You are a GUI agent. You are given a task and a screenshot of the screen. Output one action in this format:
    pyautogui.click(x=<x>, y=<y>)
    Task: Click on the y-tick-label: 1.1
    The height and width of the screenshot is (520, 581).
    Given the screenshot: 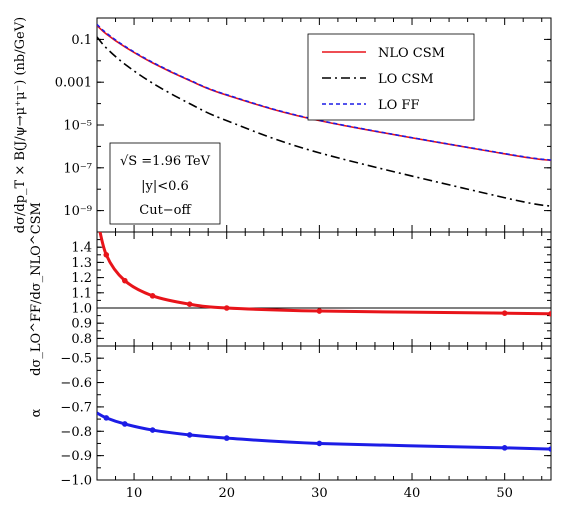 What is the action you would take?
    pyautogui.click(x=81, y=293)
    